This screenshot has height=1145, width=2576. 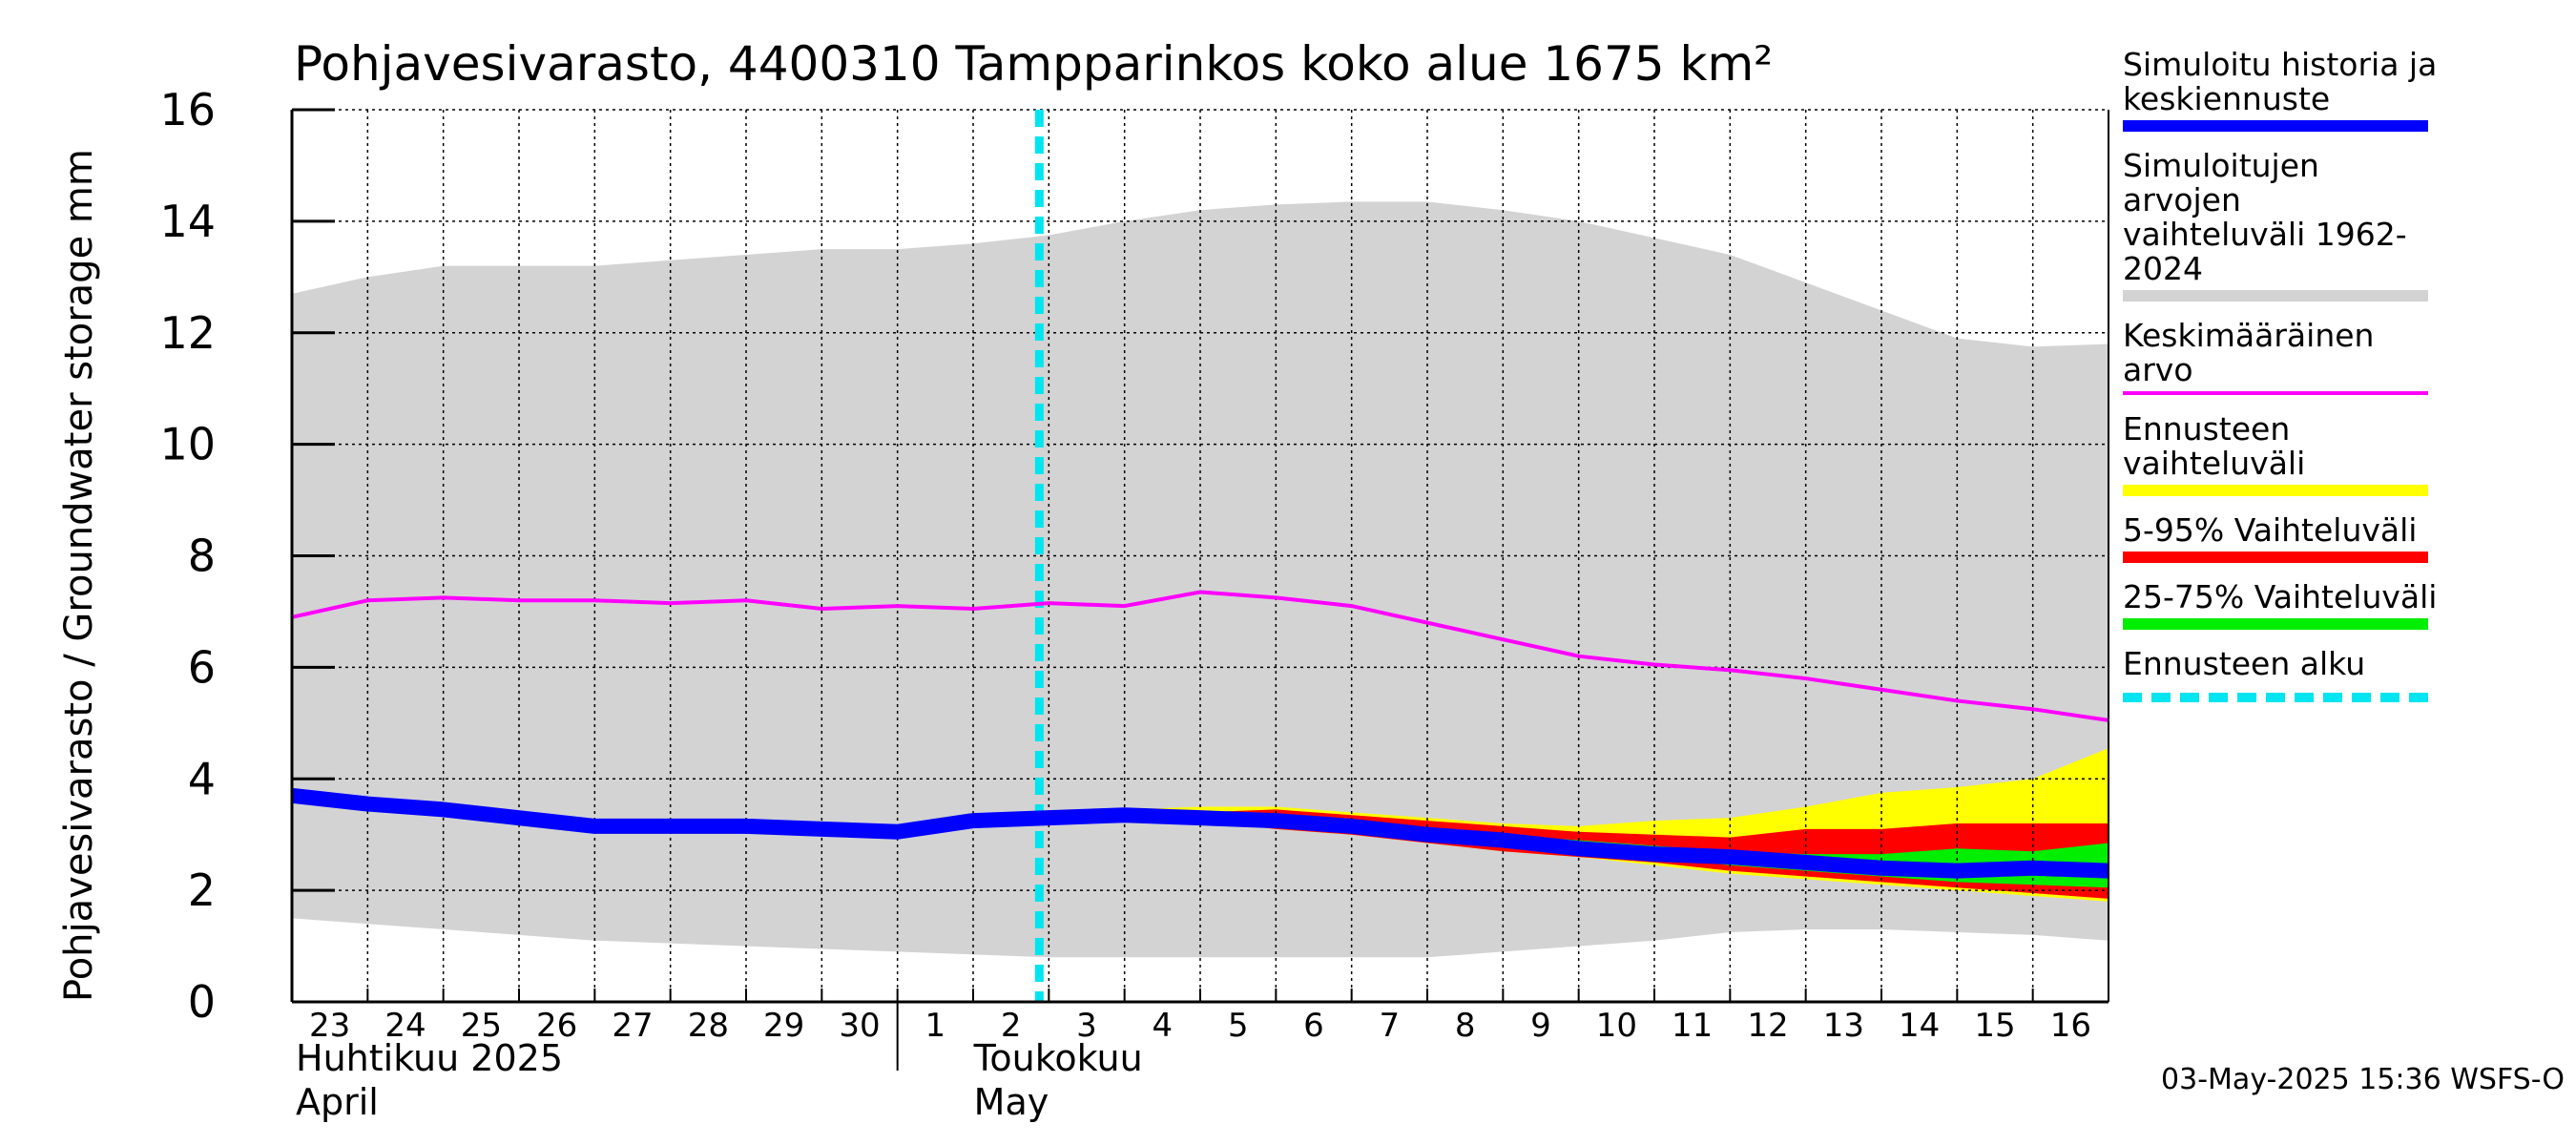 What do you see at coordinates (783, 1026) in the screenshot?
I see `x-tick-label: 29` at bounding box center [783, 1026].